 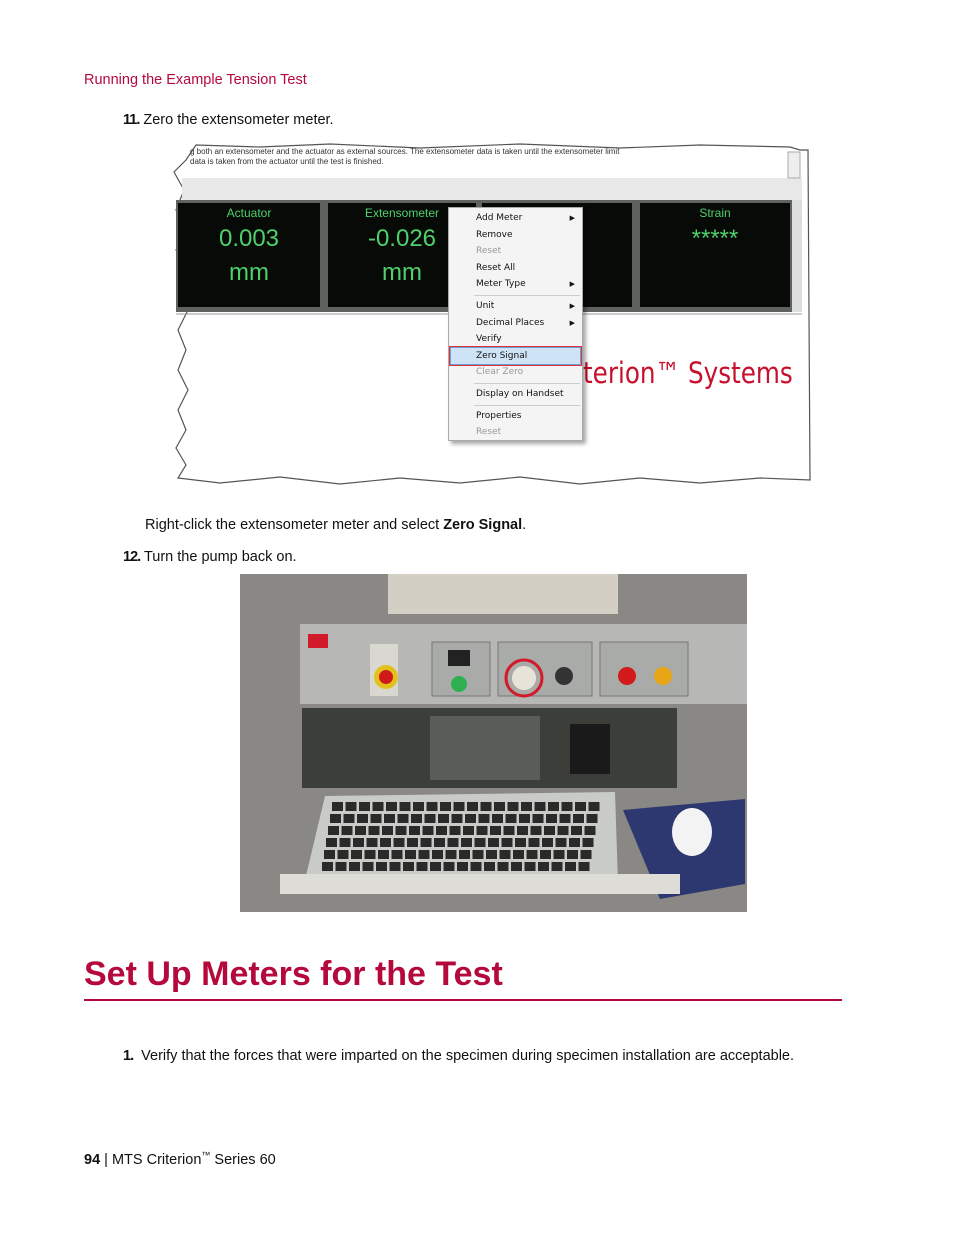 I want to click on footer: 94 | MTS Criterion™ Series 60, so click(x=180, y=1159).